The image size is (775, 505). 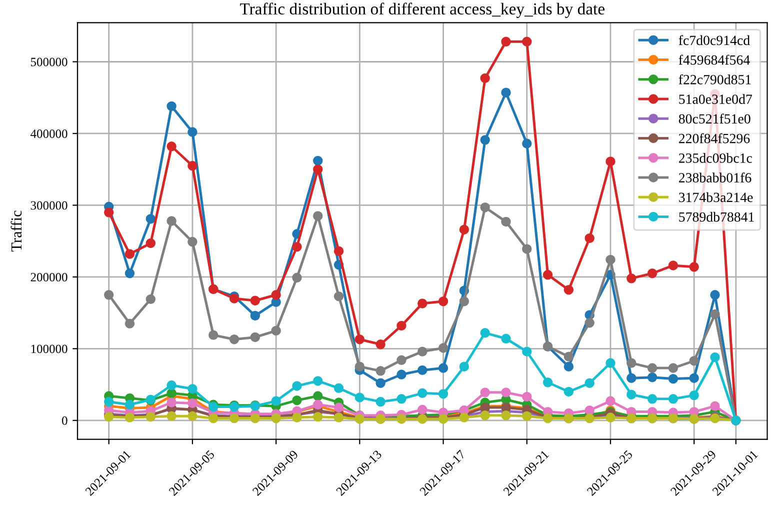 What do you see at coordinates (49, 205) in the screenshot?
I see `y-tick-label: 300000` at bounding box center [49, 205].